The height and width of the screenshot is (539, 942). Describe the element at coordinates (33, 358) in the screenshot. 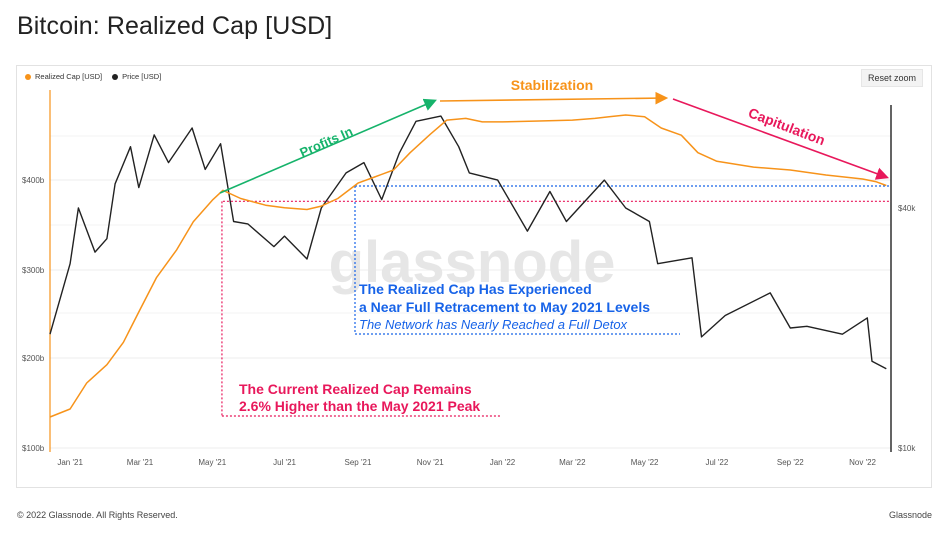

I see `y-left-tick-label: $200b` at that location.